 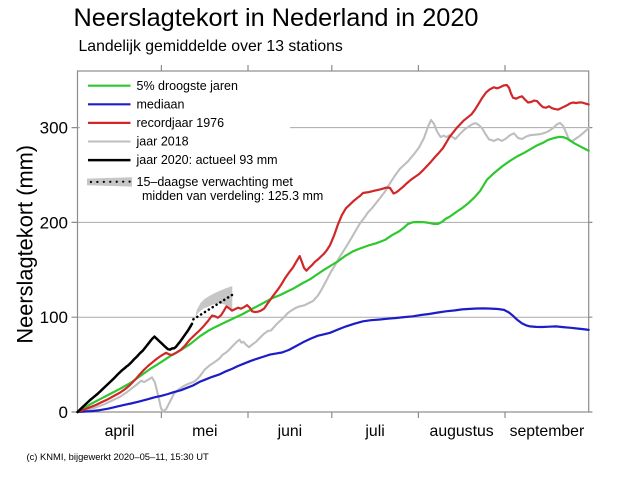 What do you see at coordinates (188, 86) in the screenshot?
I see `svg-text: 5% droogste jaren` at bounding box center [188, 86].